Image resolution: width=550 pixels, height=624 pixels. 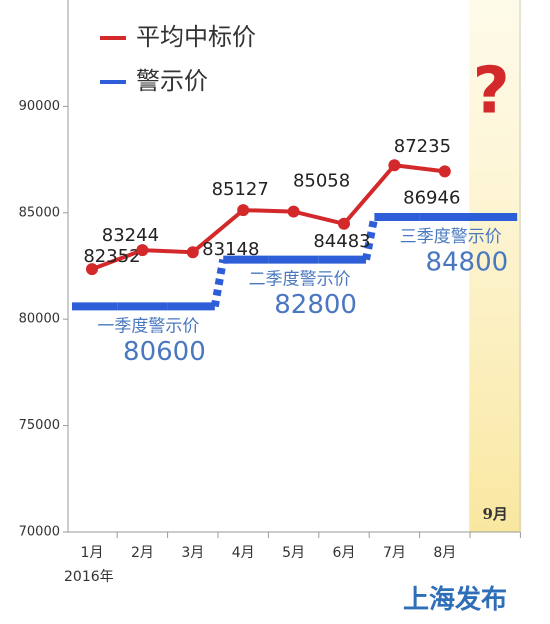 I want to click on x-tick-label: 7月, so click(x=394, y=553).